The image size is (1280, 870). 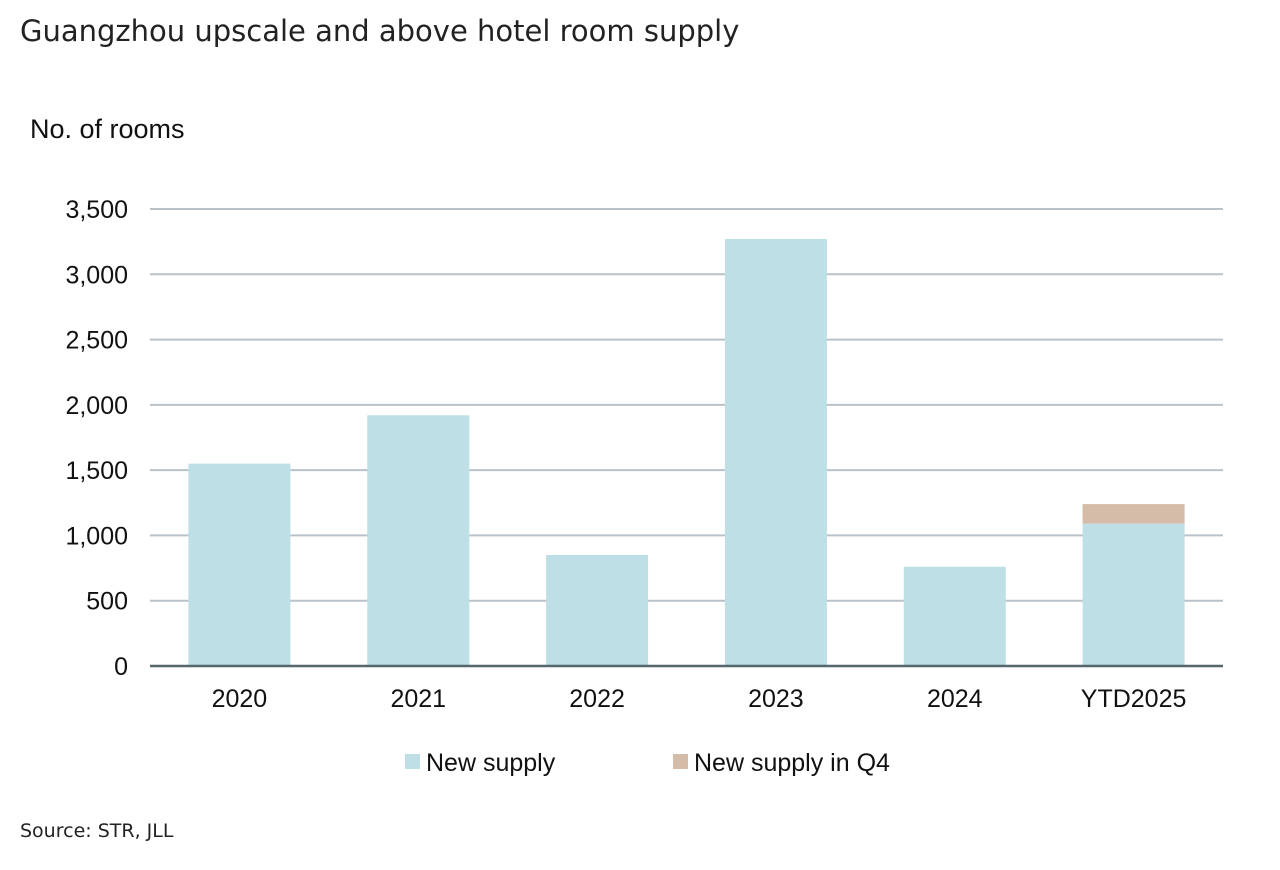 I want to click on x-tick-label: 2021, so click(x=418, y=699).